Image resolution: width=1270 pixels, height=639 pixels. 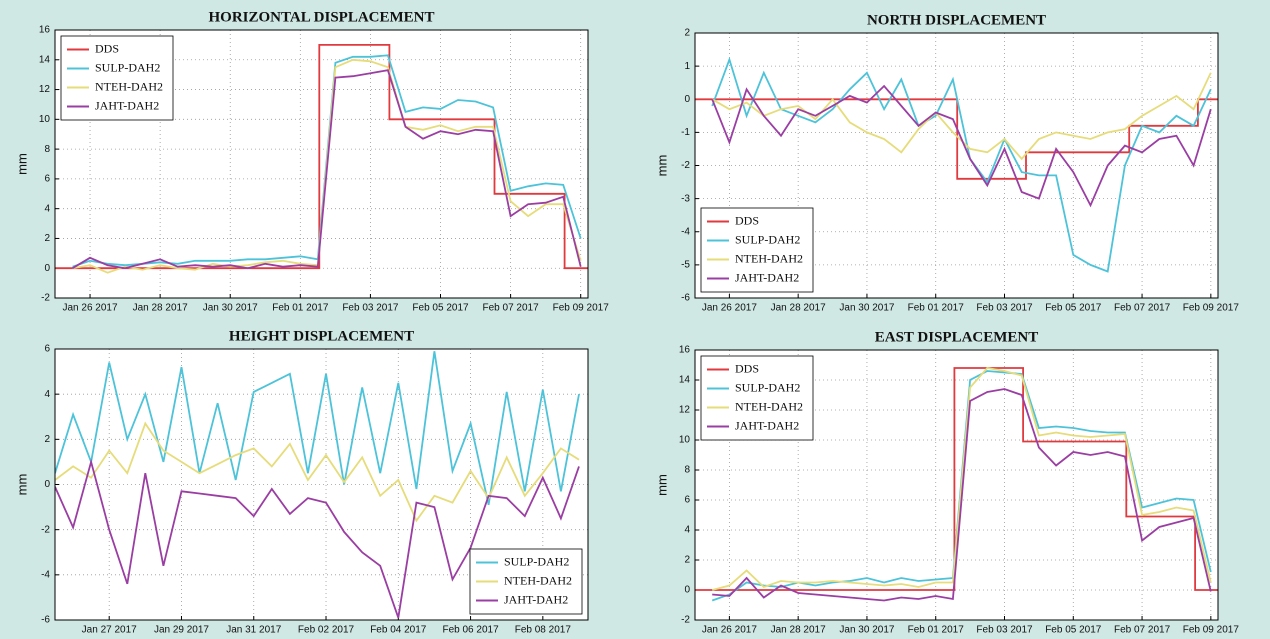 What do you see at coordinates (321, 336) in the screenshot?
I see `chart-title: HEIGHT DISPLACEMENT` at bounding box center [321, 336].